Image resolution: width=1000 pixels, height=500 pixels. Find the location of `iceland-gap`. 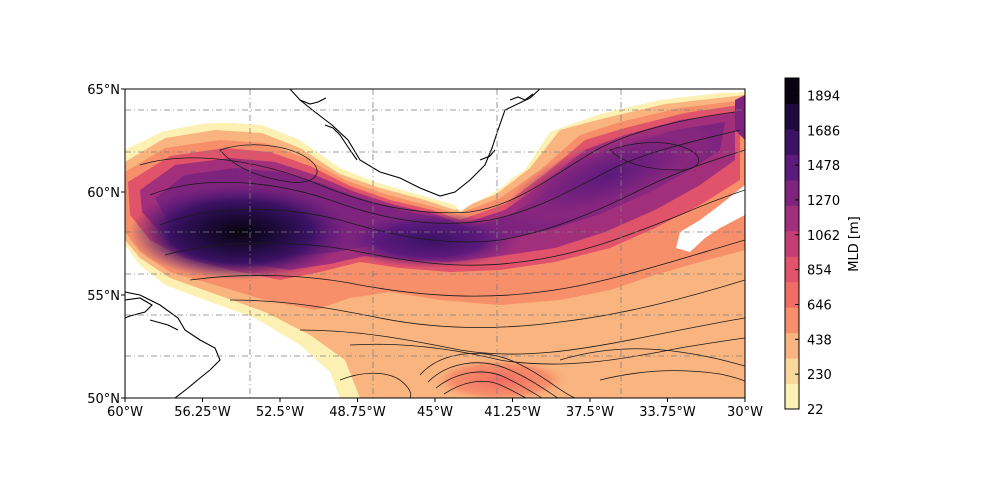

iceland-gap is located at coordinates (710, 218).